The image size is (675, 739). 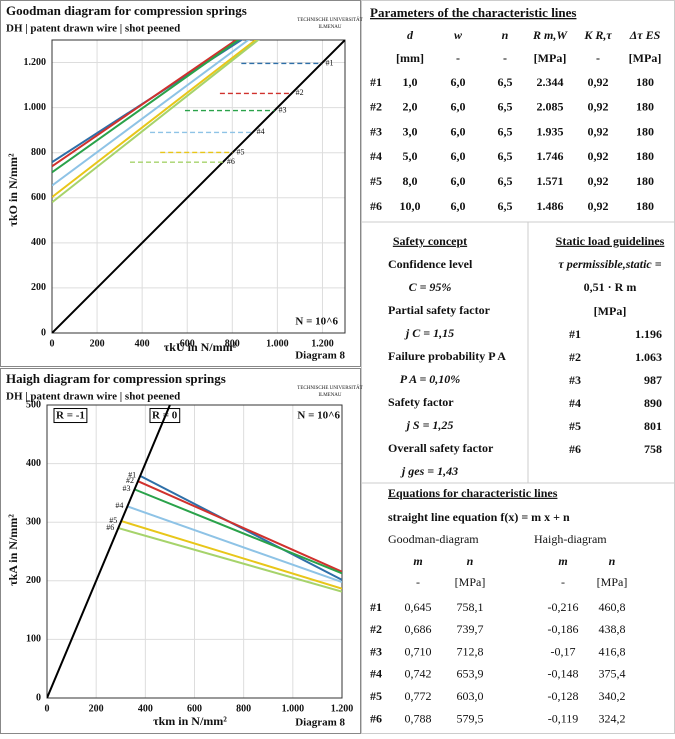 I want to click on series-label: #2, so click(x=300, y=92).